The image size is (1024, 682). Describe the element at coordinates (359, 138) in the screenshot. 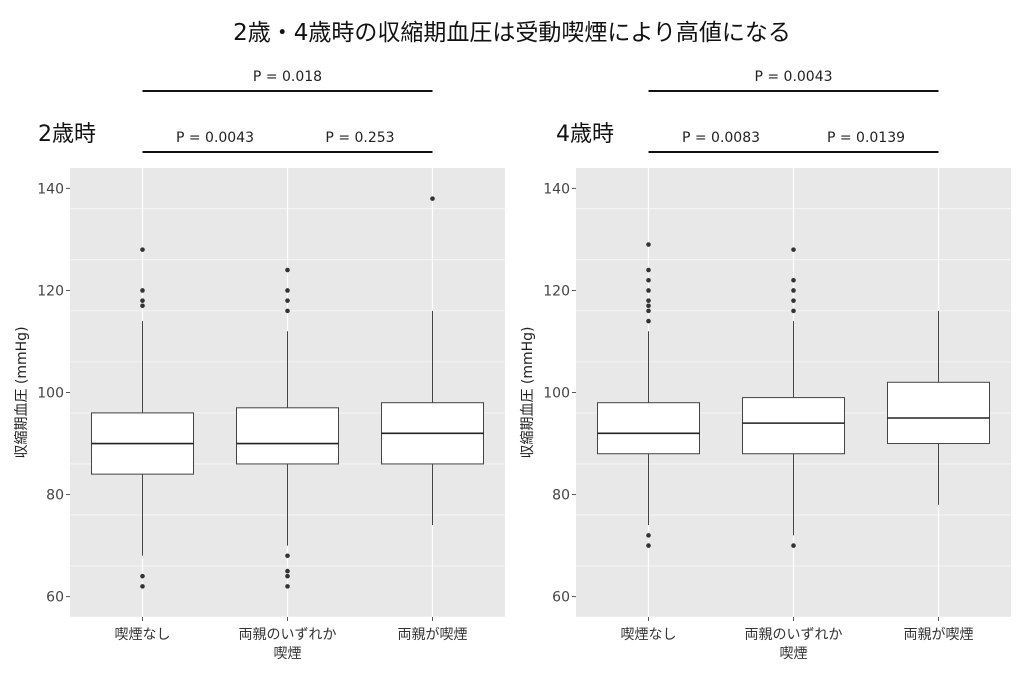

I see `p-value-label: P = 0.253` at that location.